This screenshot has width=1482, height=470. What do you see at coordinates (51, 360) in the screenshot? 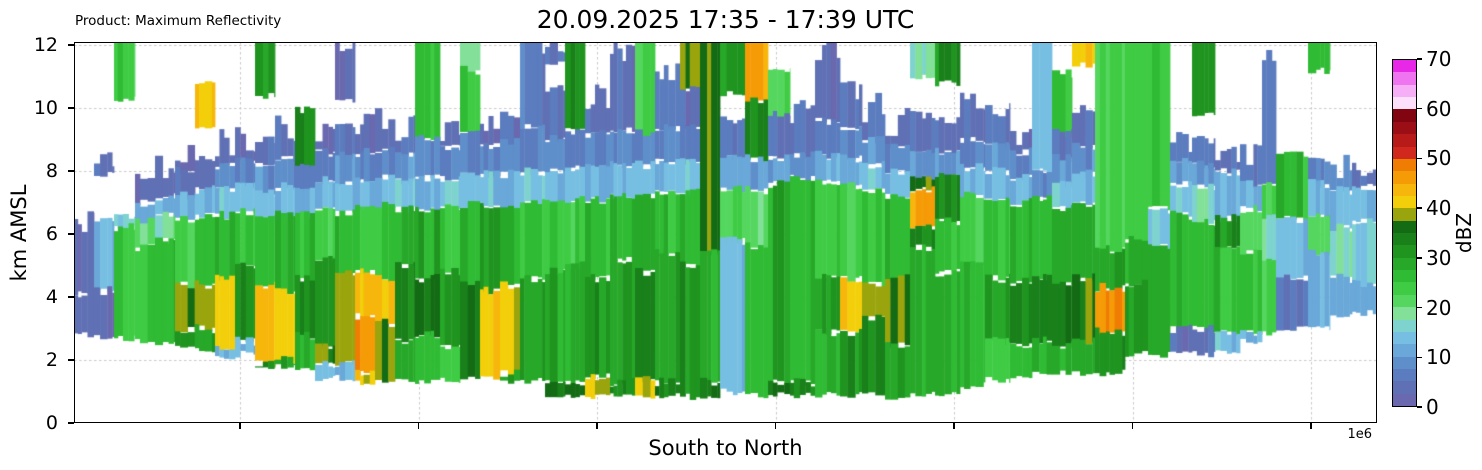
I see `y-tick-label: 2` at bounding box center [51, 360].